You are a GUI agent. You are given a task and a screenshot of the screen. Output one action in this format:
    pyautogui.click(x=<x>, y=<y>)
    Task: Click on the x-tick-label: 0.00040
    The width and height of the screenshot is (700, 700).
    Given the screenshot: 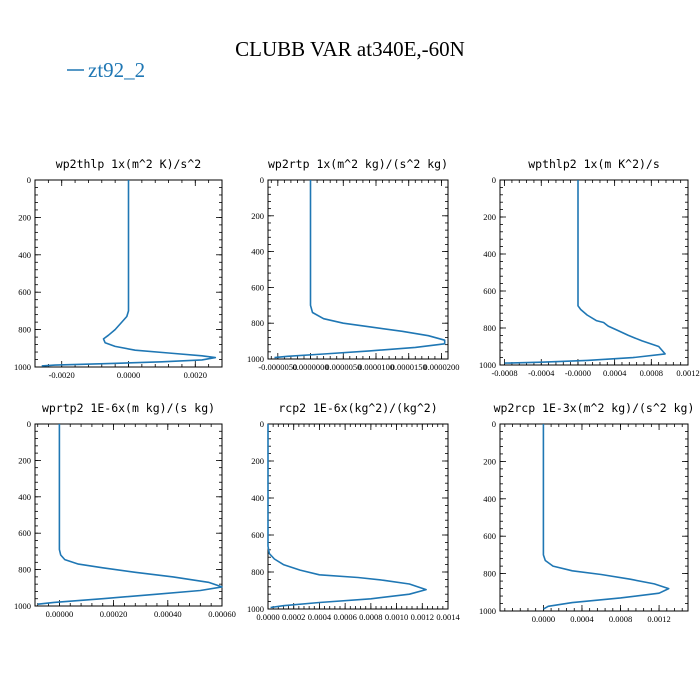 What is the action you would take?
    pyautogui.click(x=168, y=614)
    